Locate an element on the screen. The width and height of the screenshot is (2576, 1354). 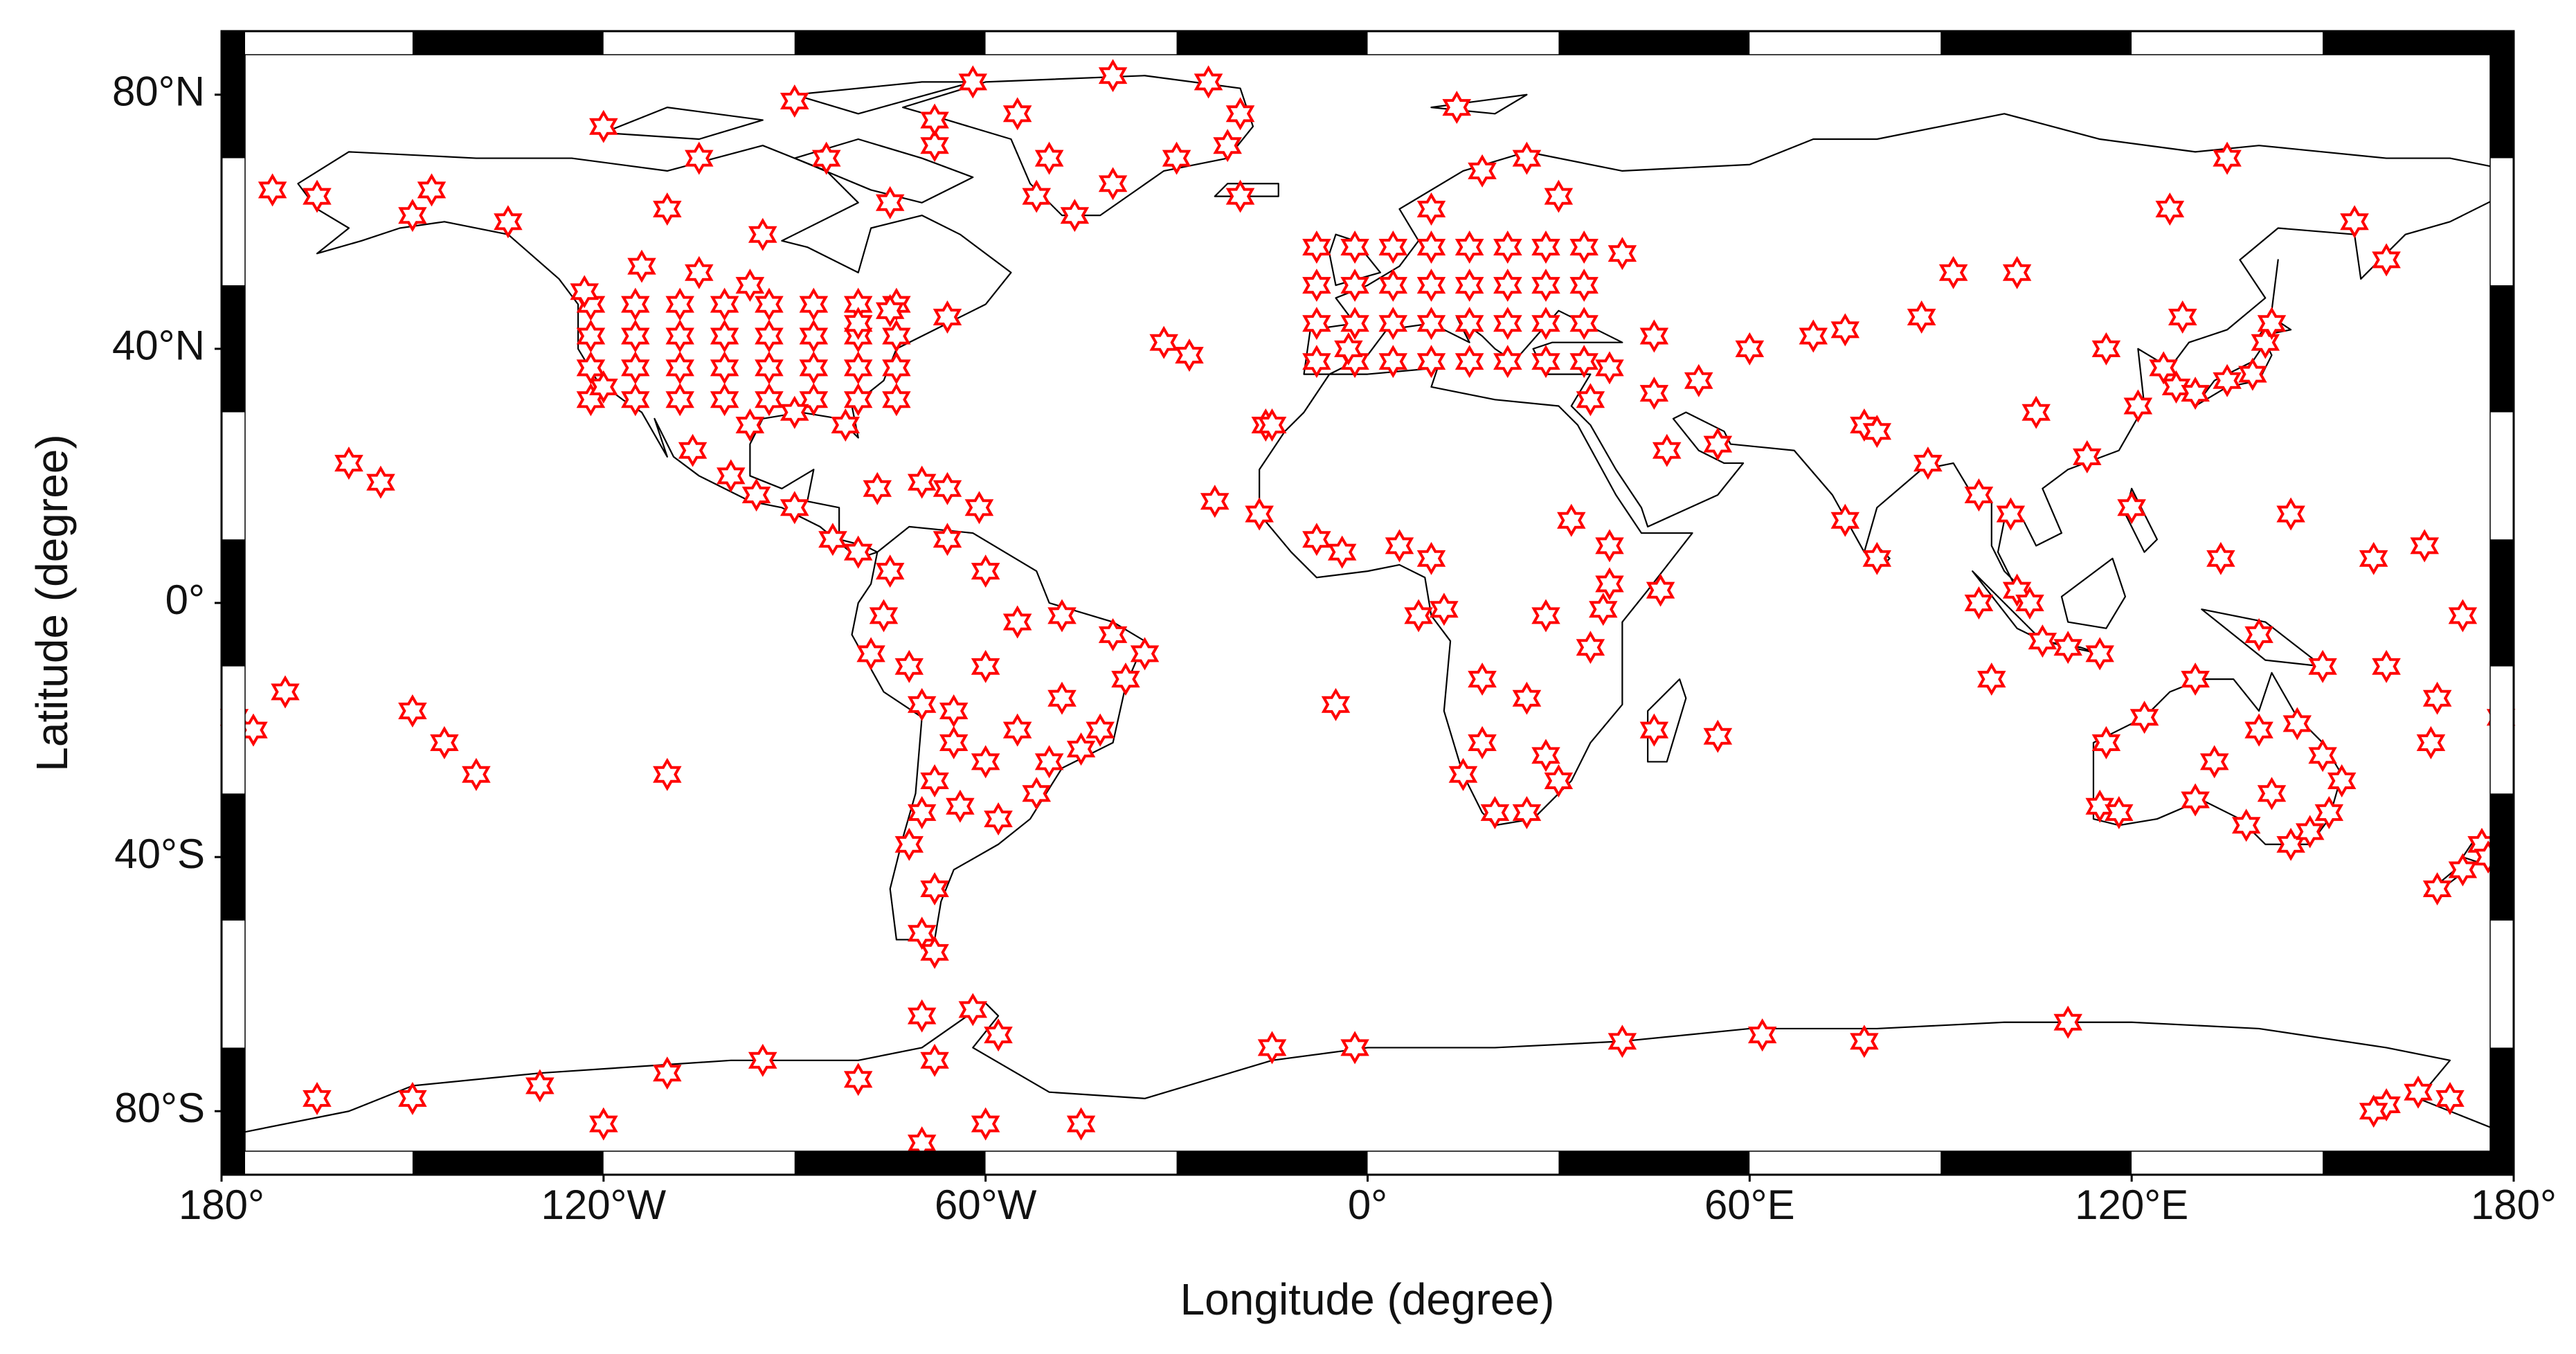
coastline-africa is located at coordinates (1476, 596).